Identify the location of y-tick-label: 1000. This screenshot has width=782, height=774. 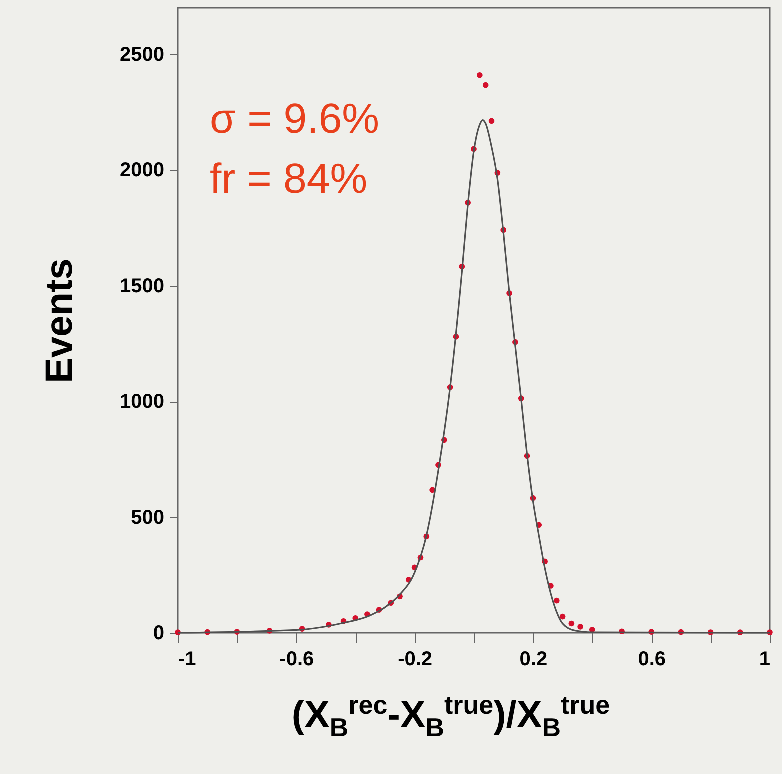
(142, 402).